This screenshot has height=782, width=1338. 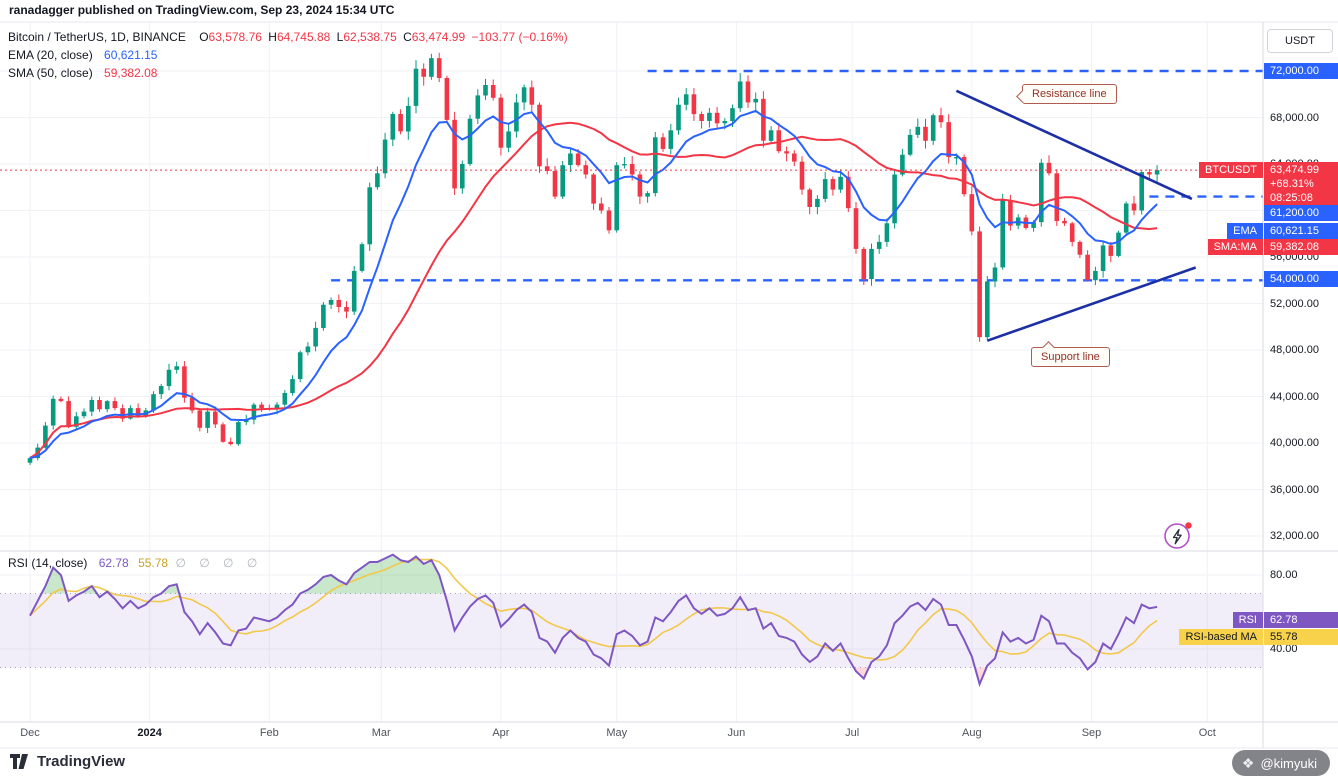 I want to click on last-price-change-pct: +68.31%, so click(x=1292, y=184).